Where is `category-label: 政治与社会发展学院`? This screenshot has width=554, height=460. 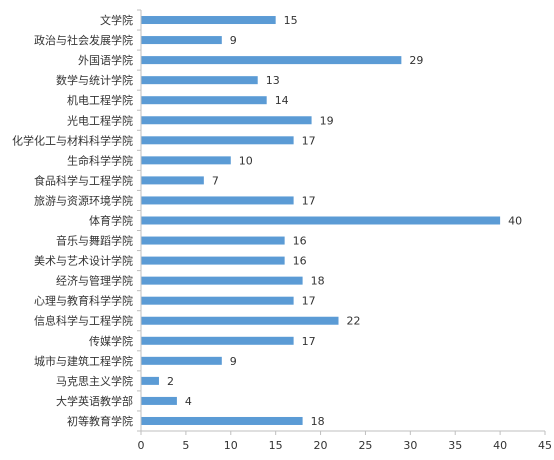 category-label: 政治与社会发展学院 is located at coordinates (83, 40).